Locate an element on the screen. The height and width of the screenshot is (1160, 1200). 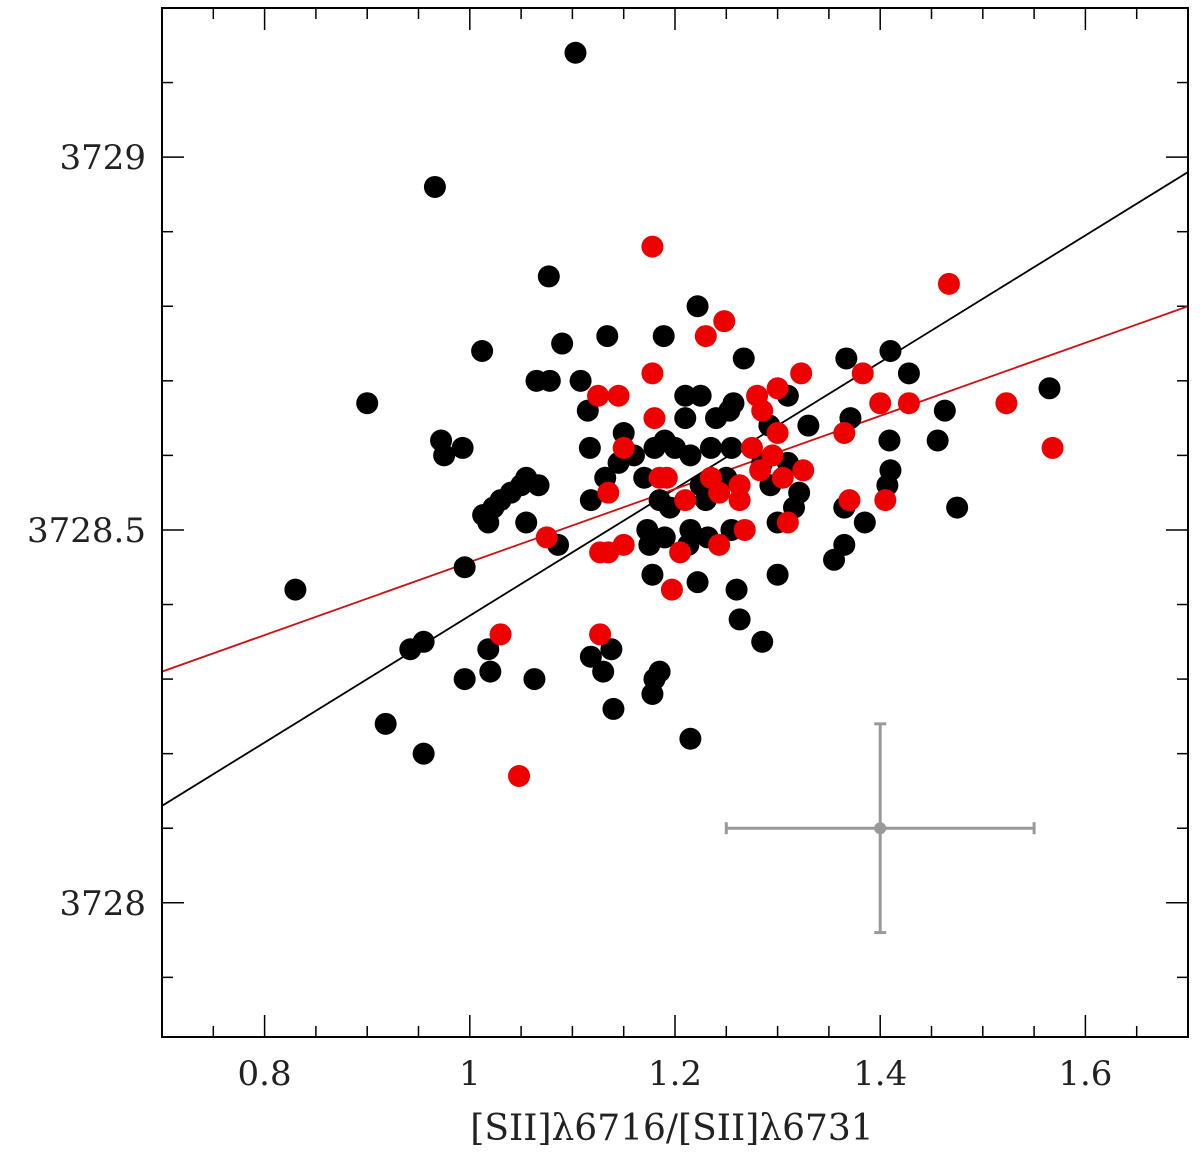
error-bar is located at coordinates (880, 828).